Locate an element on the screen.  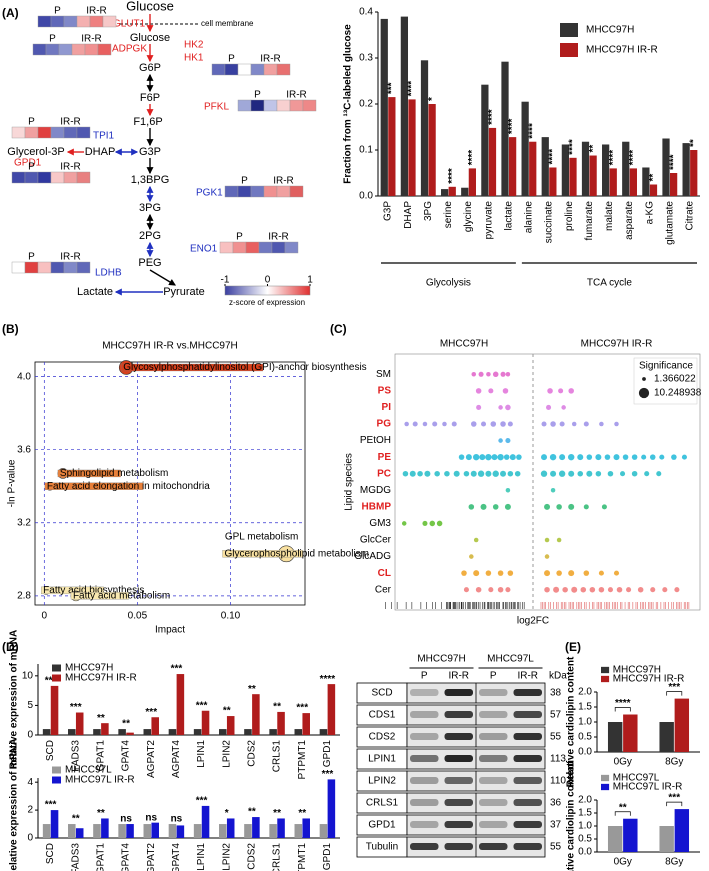
condition: IR-R is located at coordinates (458, 676).